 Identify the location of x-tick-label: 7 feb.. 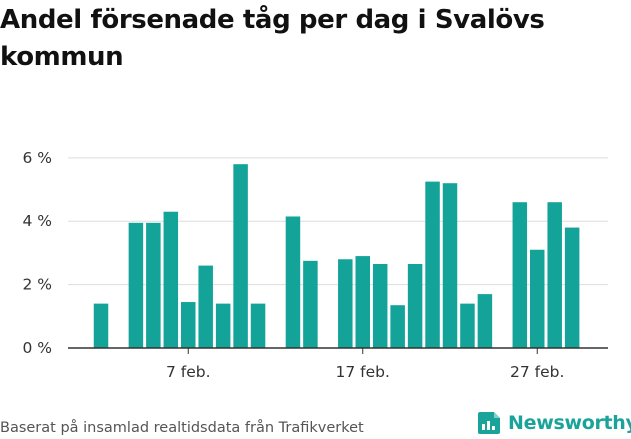
(188, 372).